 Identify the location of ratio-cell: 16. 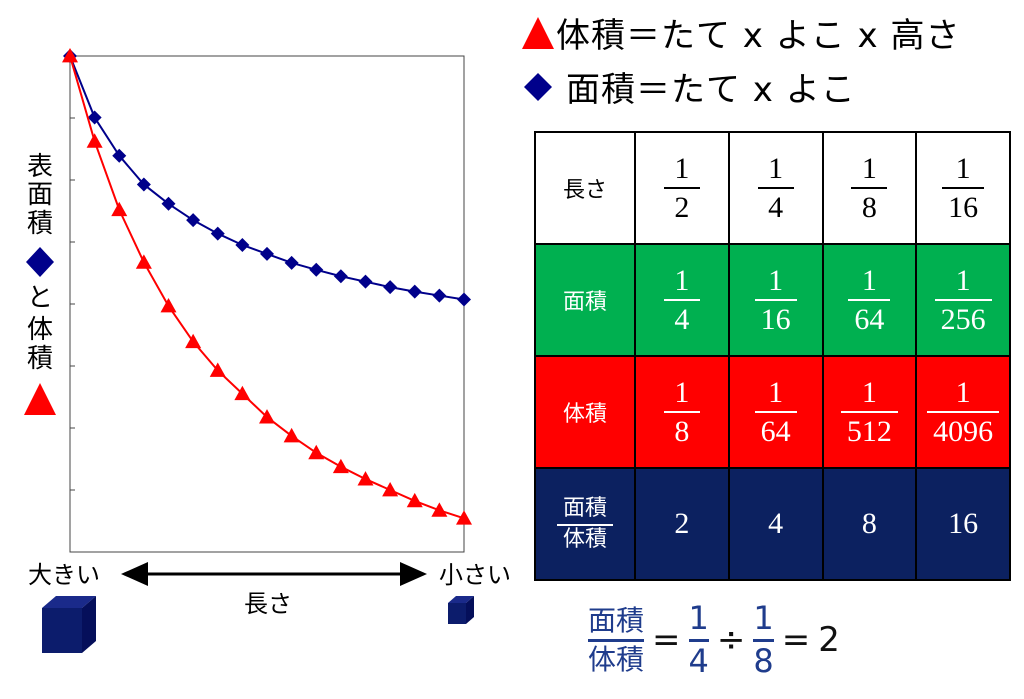
(963, 524).